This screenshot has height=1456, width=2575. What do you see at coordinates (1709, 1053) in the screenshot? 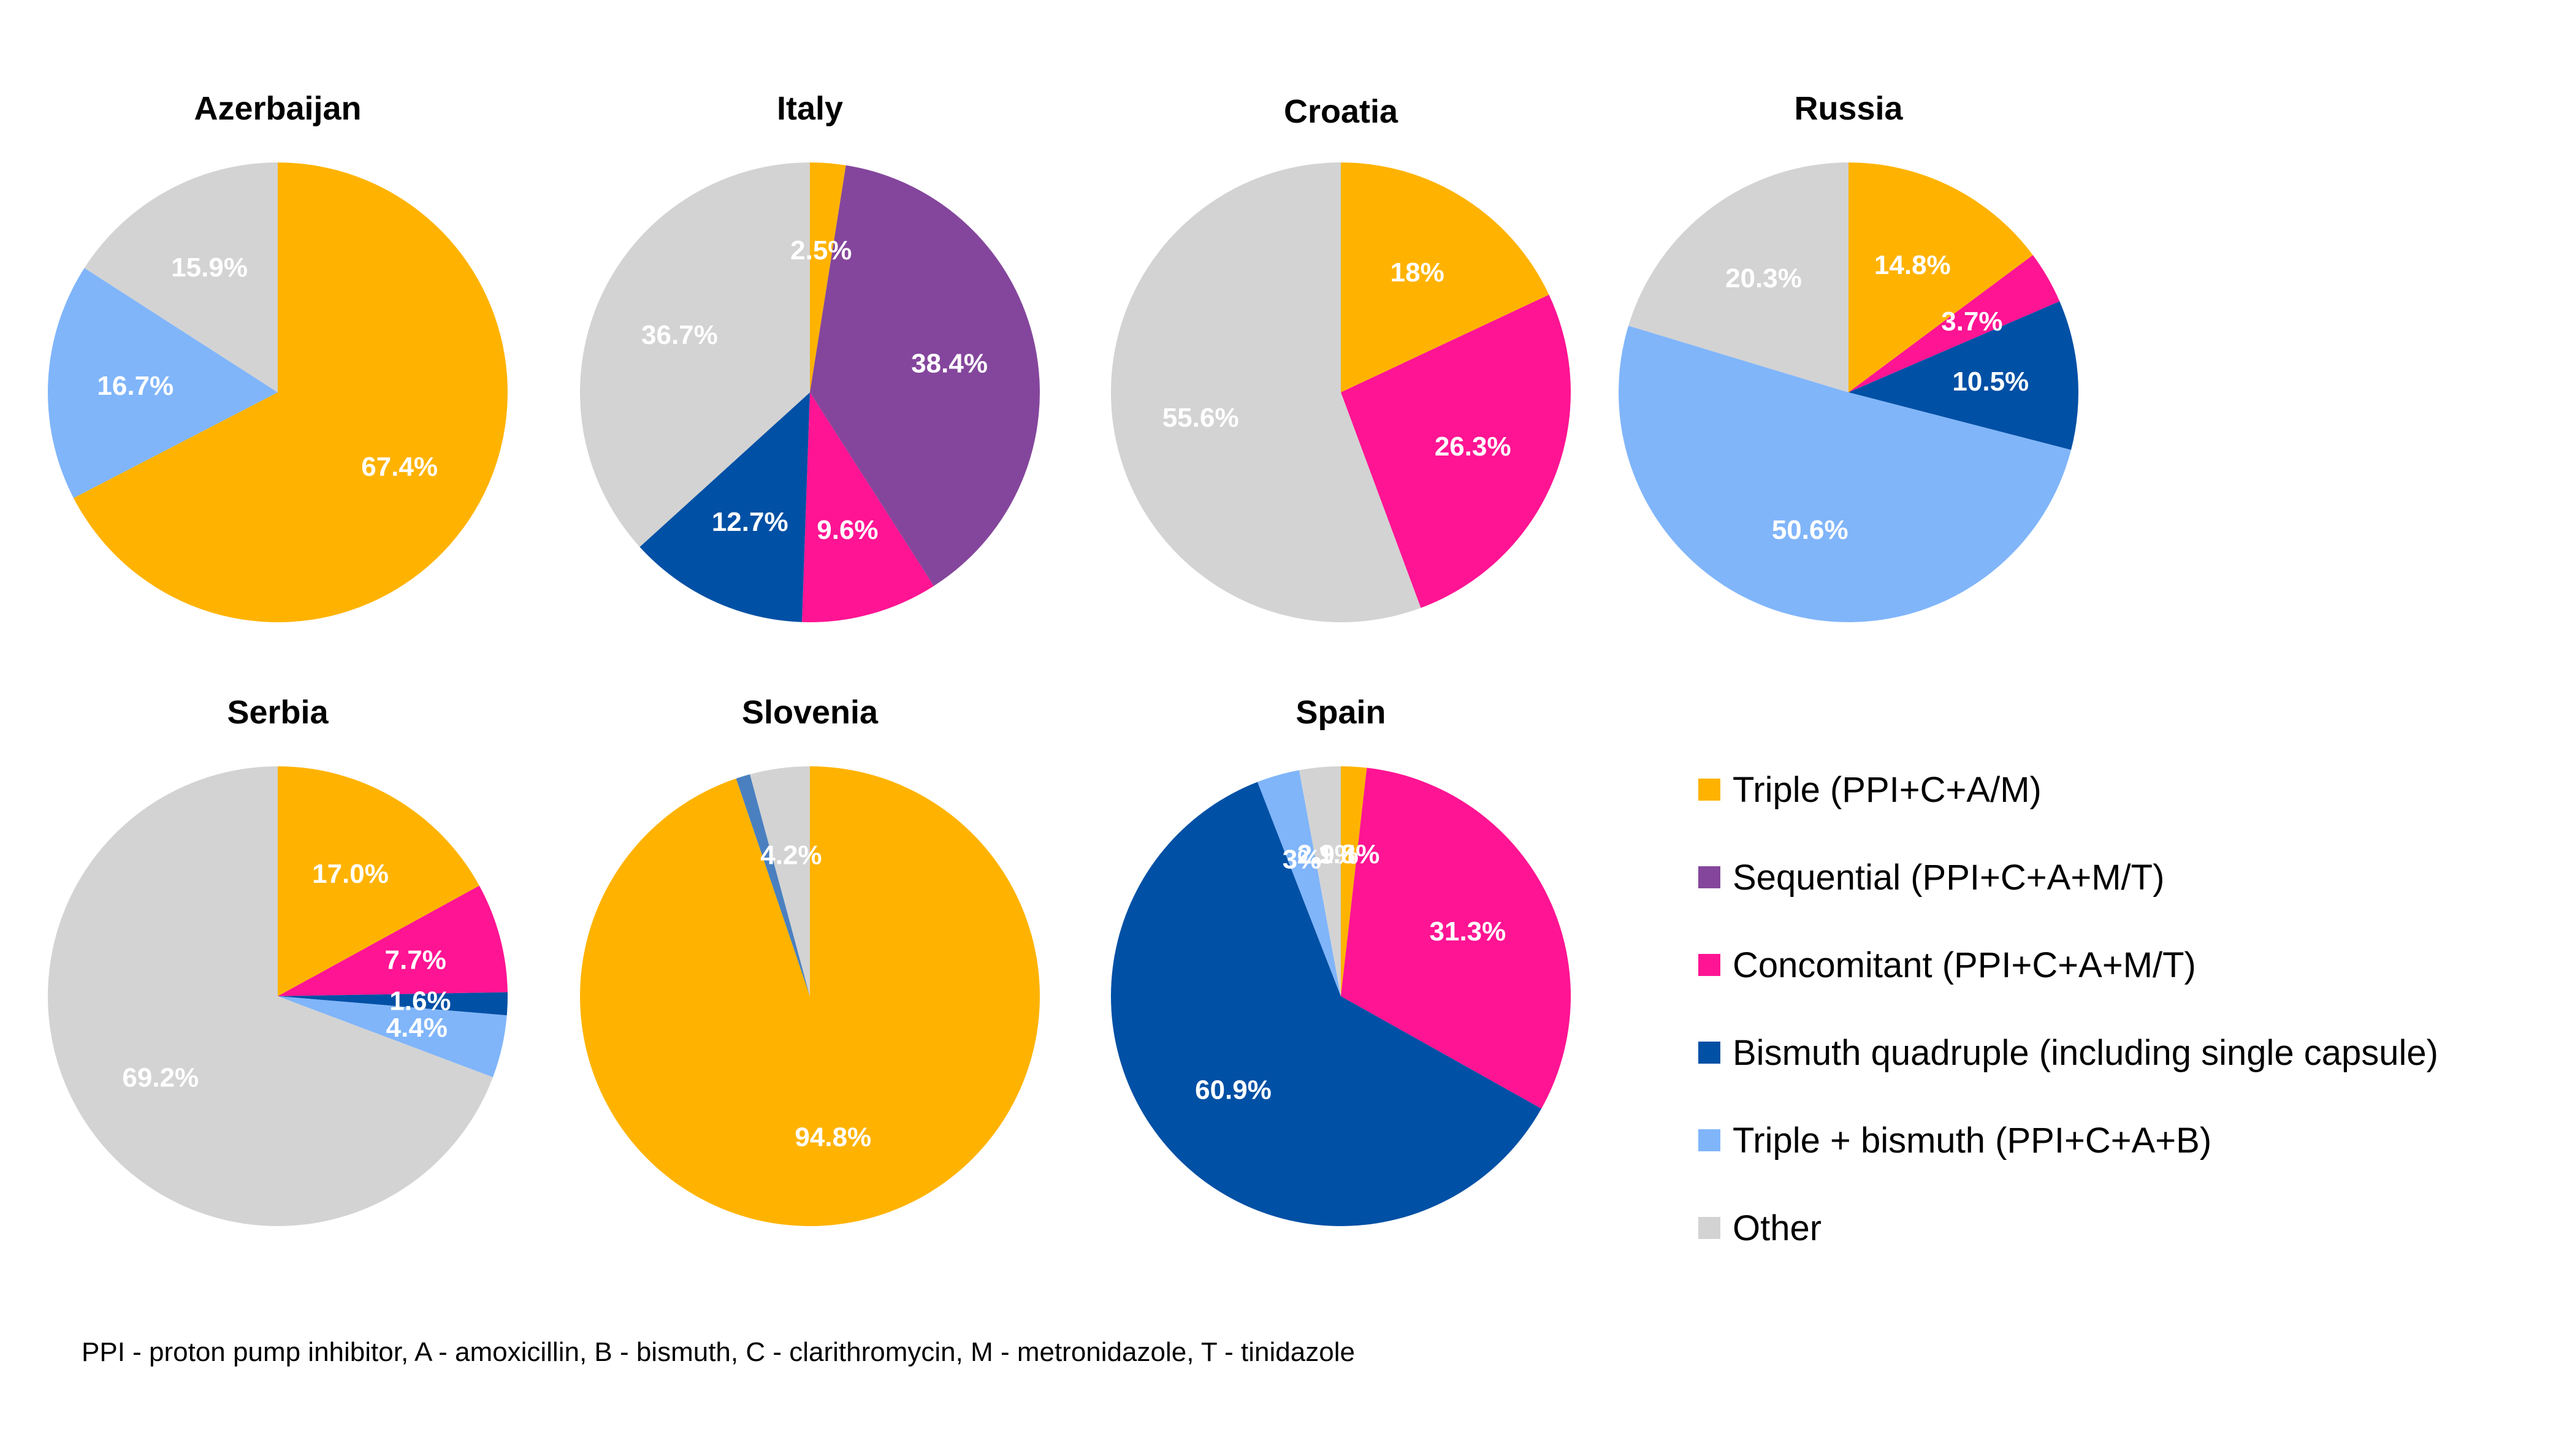
I see `legend-swatch-bismuth-quadruple` at bounding box center [1709, 1053].